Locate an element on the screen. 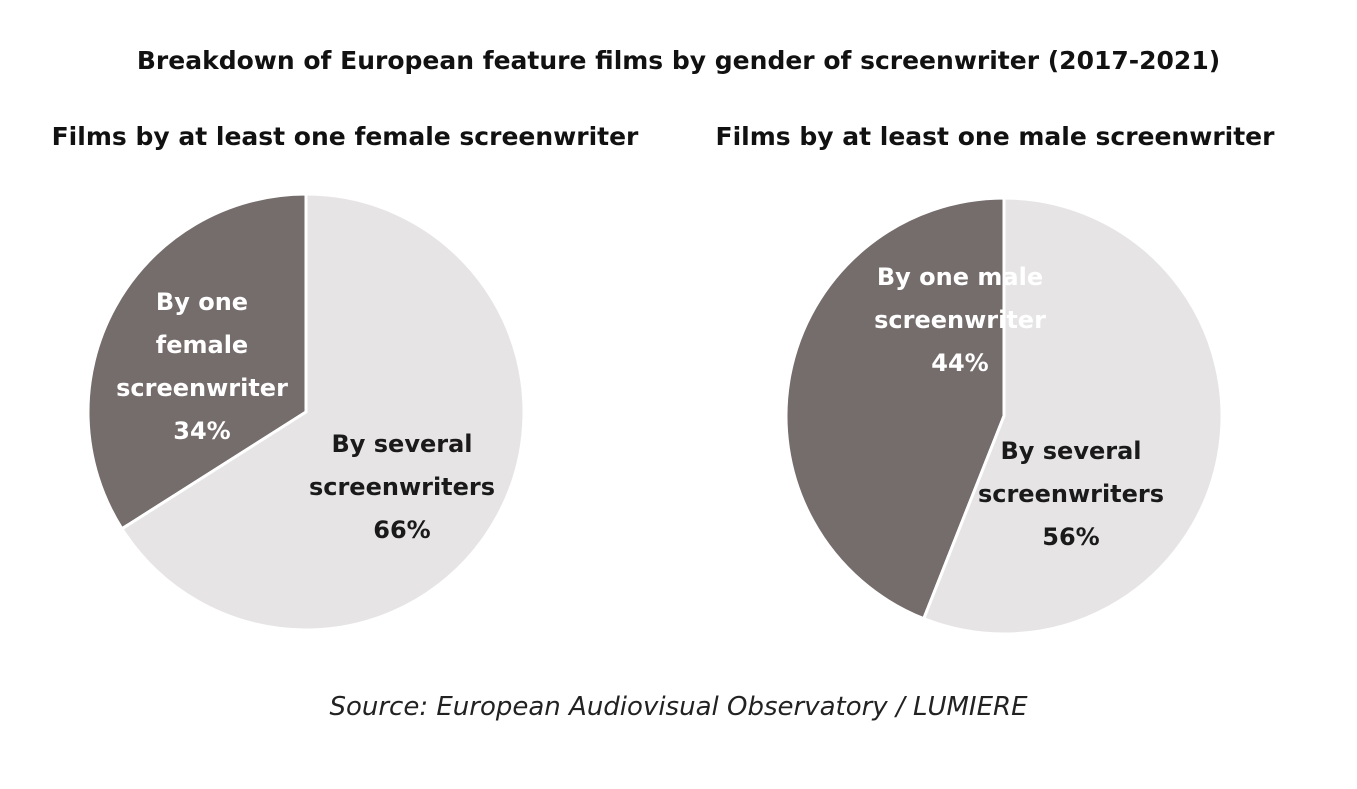 The width and height of the screenshot is (1357, 789). pie-chart-title-male: Films by at least one male screenwriter is located at coordinates (995, 136).